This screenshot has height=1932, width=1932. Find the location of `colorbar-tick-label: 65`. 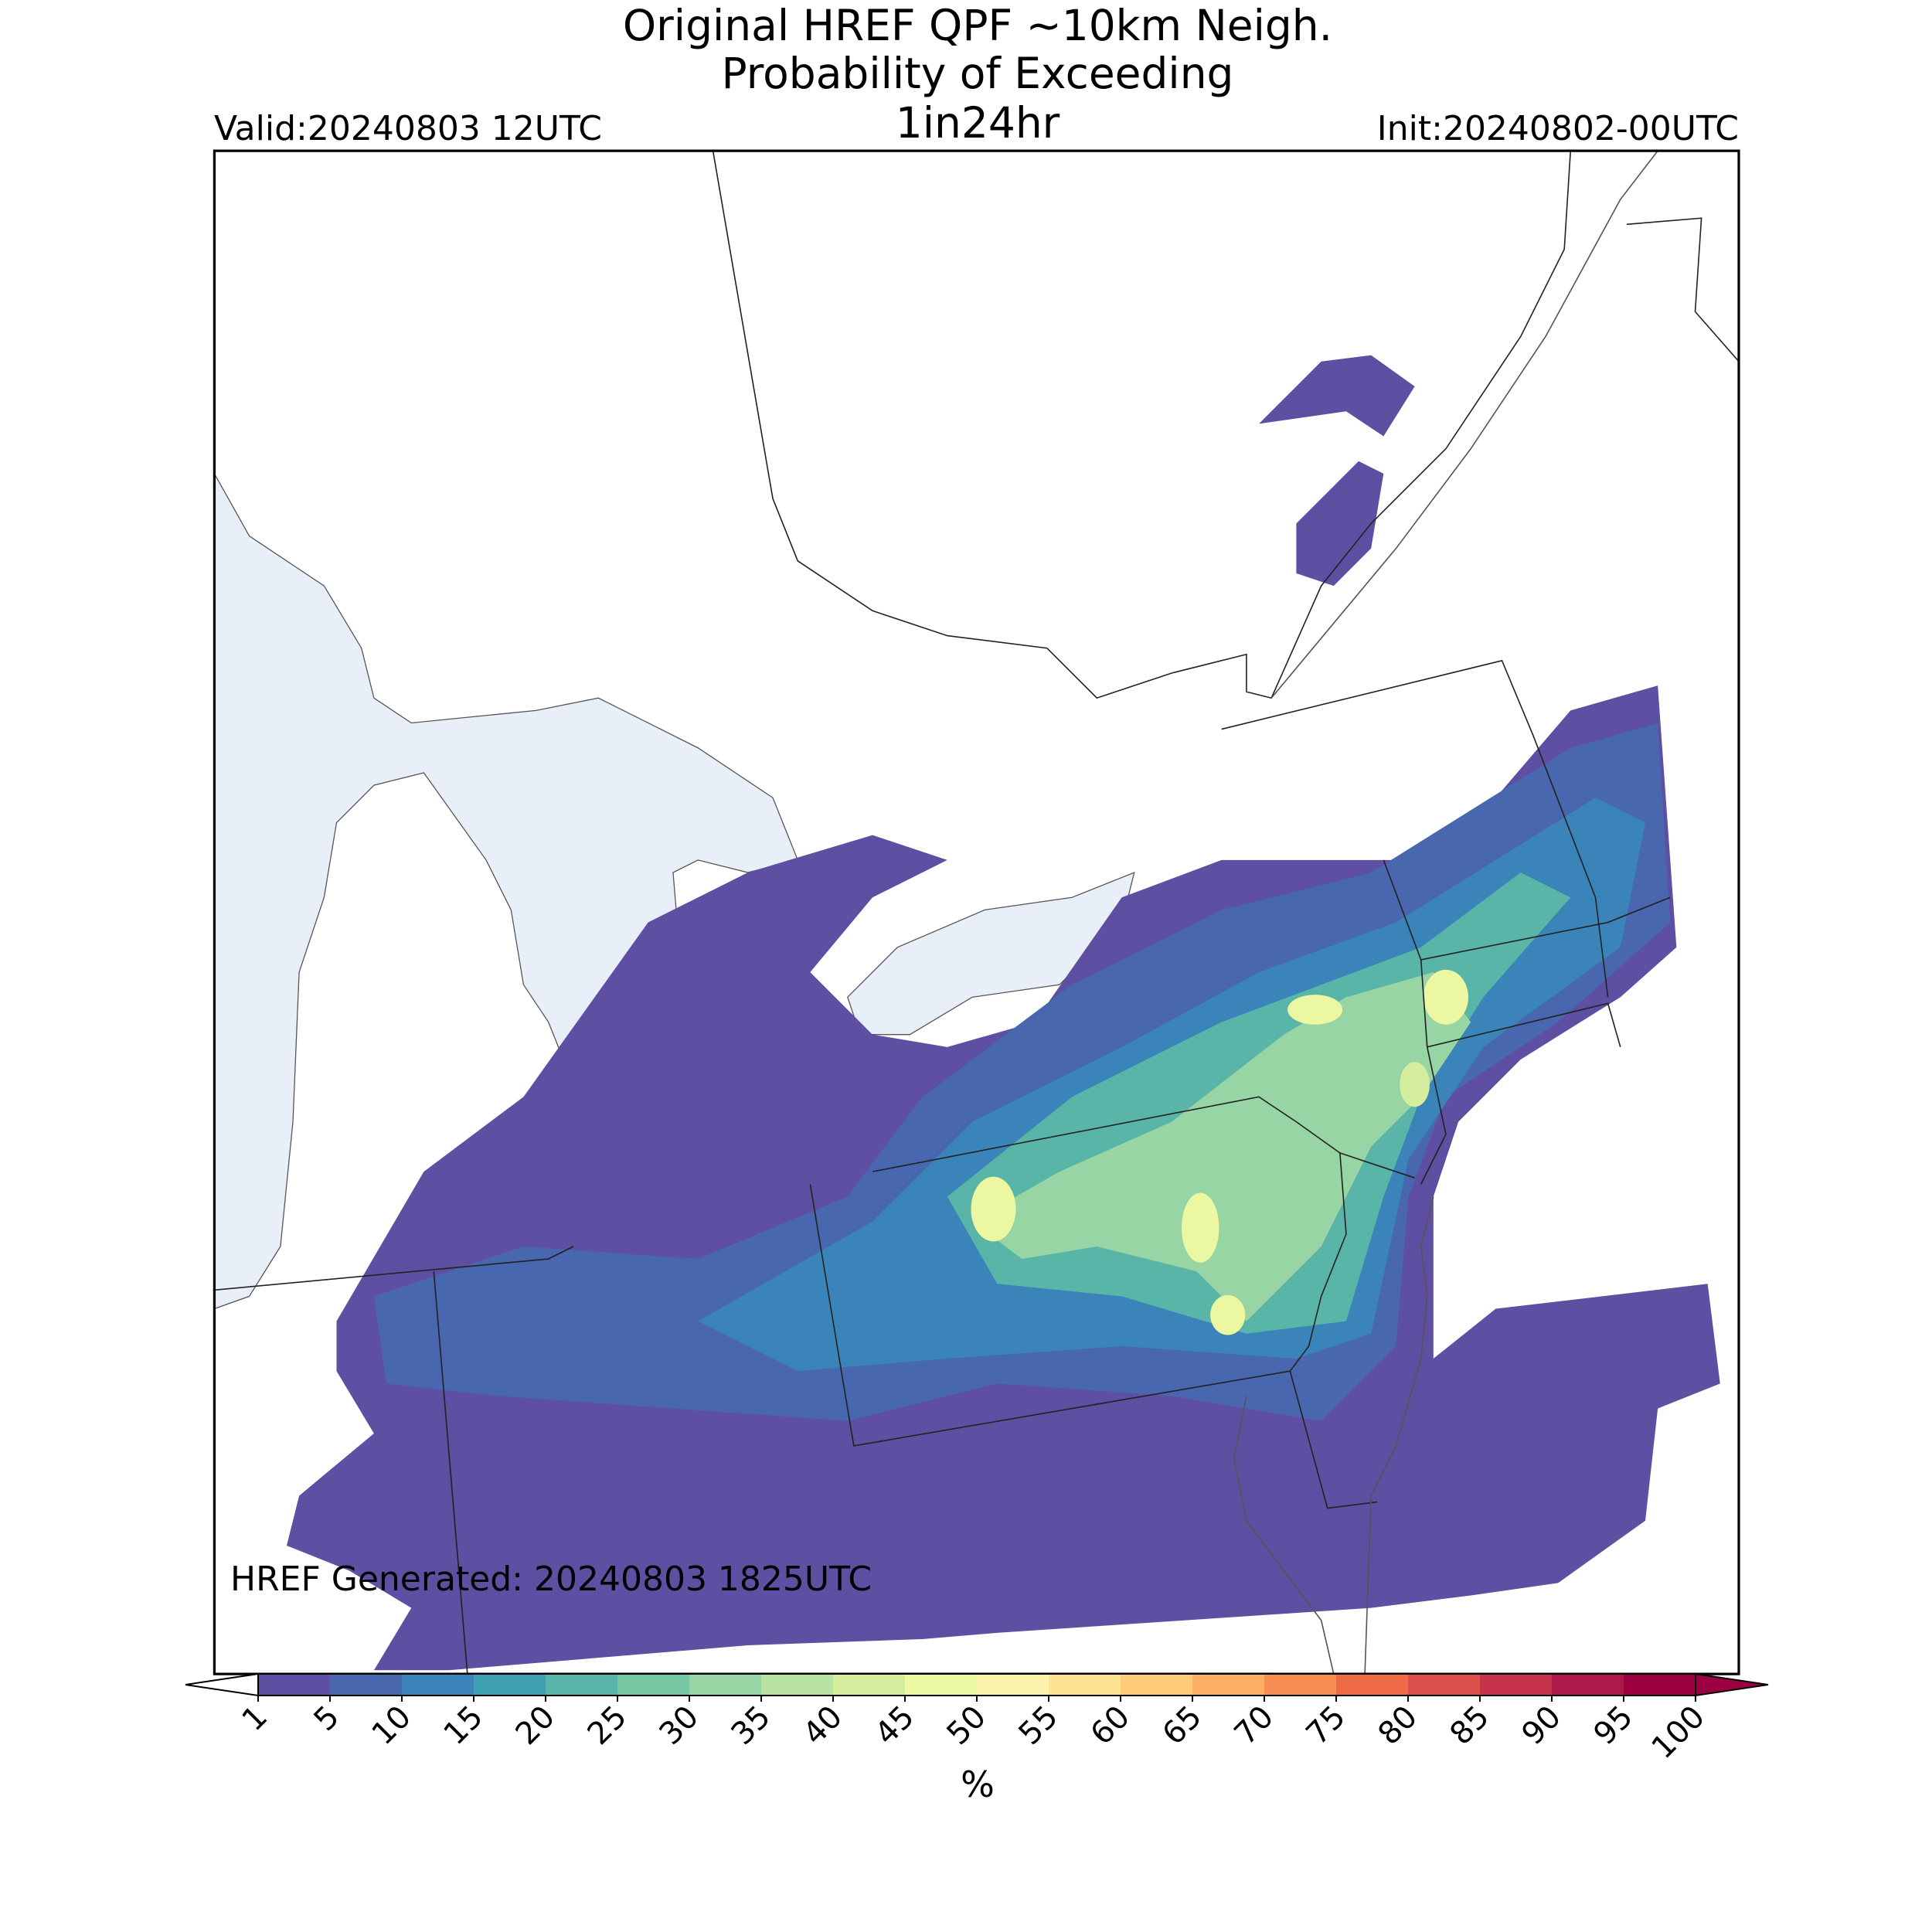

colorbar-tick-label: 65 is located at coordinates (1183, 1726).